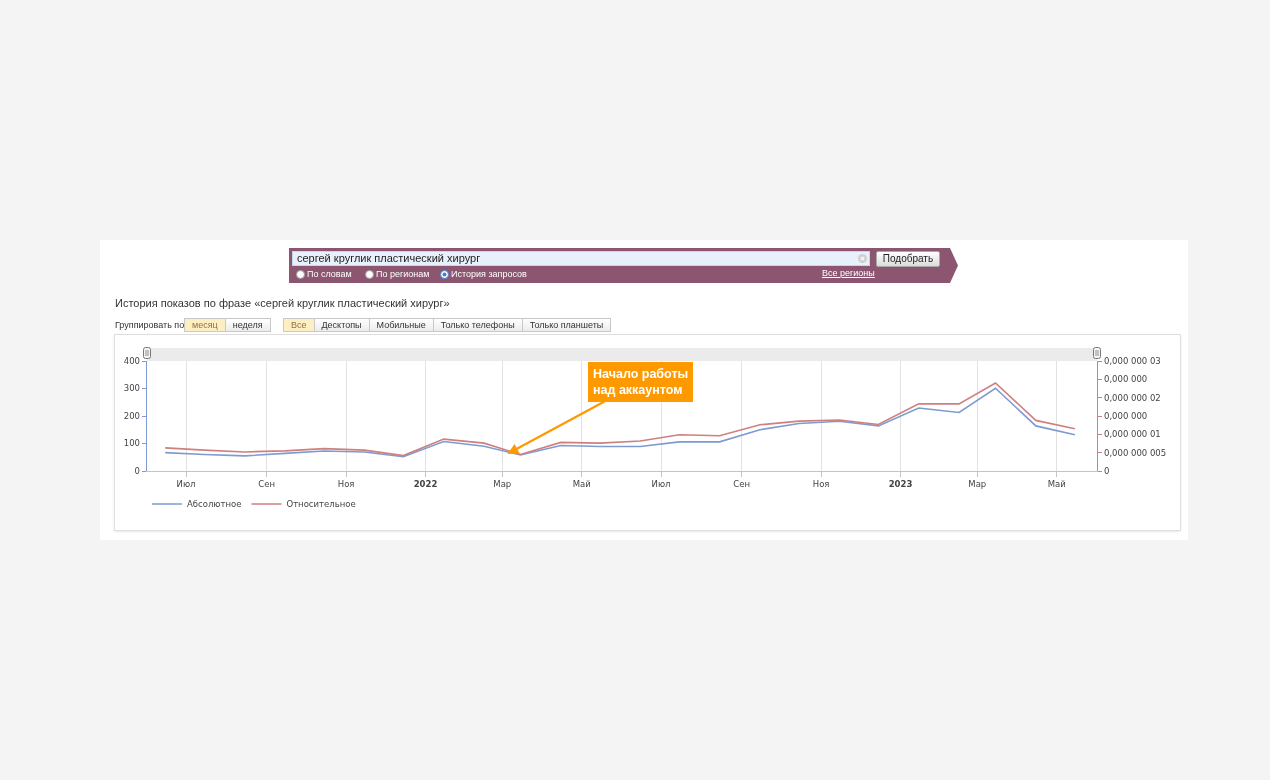 Image resolution: width=1270 pixels, height=780 pixels. Describe the element at coordinates (137, 470) in the screenshot. I see `y-tick-label: 0` at that location.